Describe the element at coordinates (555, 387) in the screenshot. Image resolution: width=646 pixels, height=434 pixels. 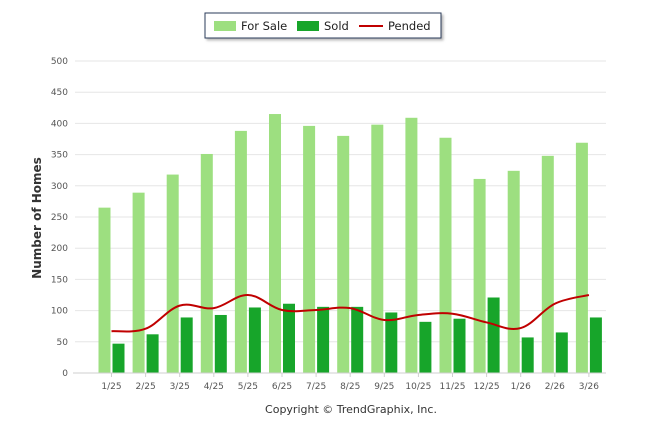
I see `x-tick-label: 2/26` at that location.